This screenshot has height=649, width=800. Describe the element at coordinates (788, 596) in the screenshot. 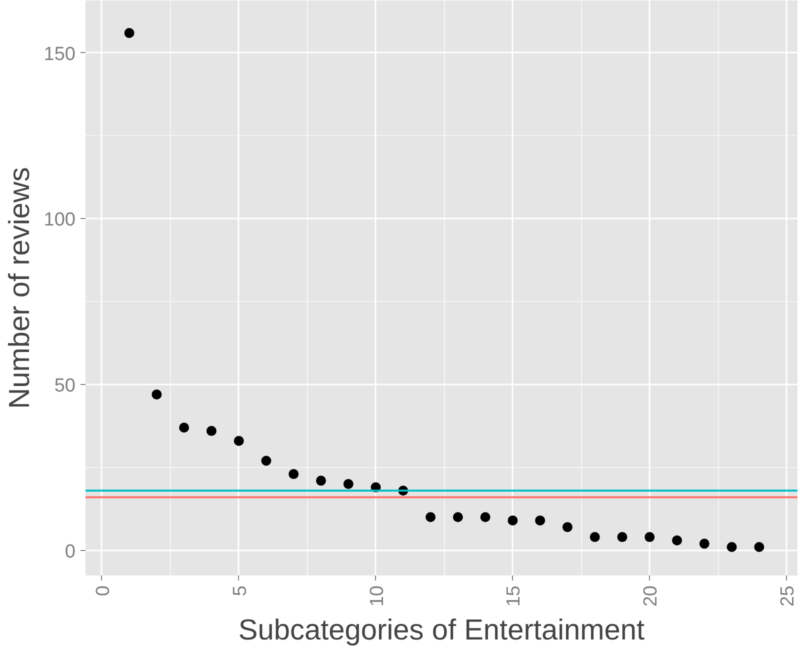

I see `x-tick-label: 25` at that location.